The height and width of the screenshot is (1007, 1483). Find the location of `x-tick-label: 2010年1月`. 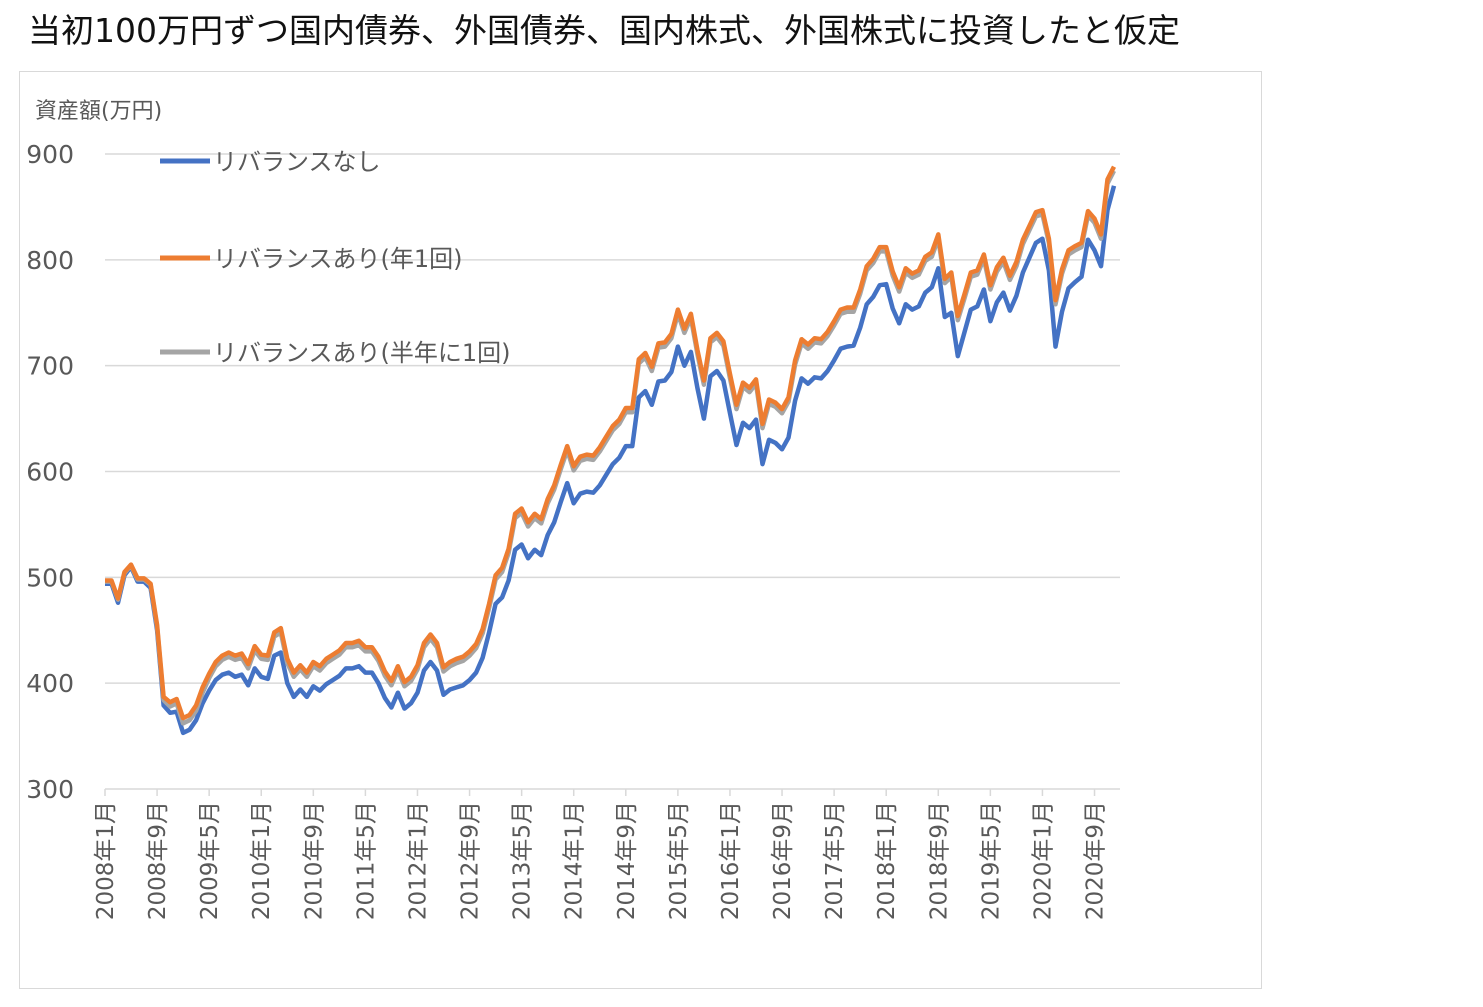

x-tick-label: 2010年1月 is located at coordinates (262, 860).